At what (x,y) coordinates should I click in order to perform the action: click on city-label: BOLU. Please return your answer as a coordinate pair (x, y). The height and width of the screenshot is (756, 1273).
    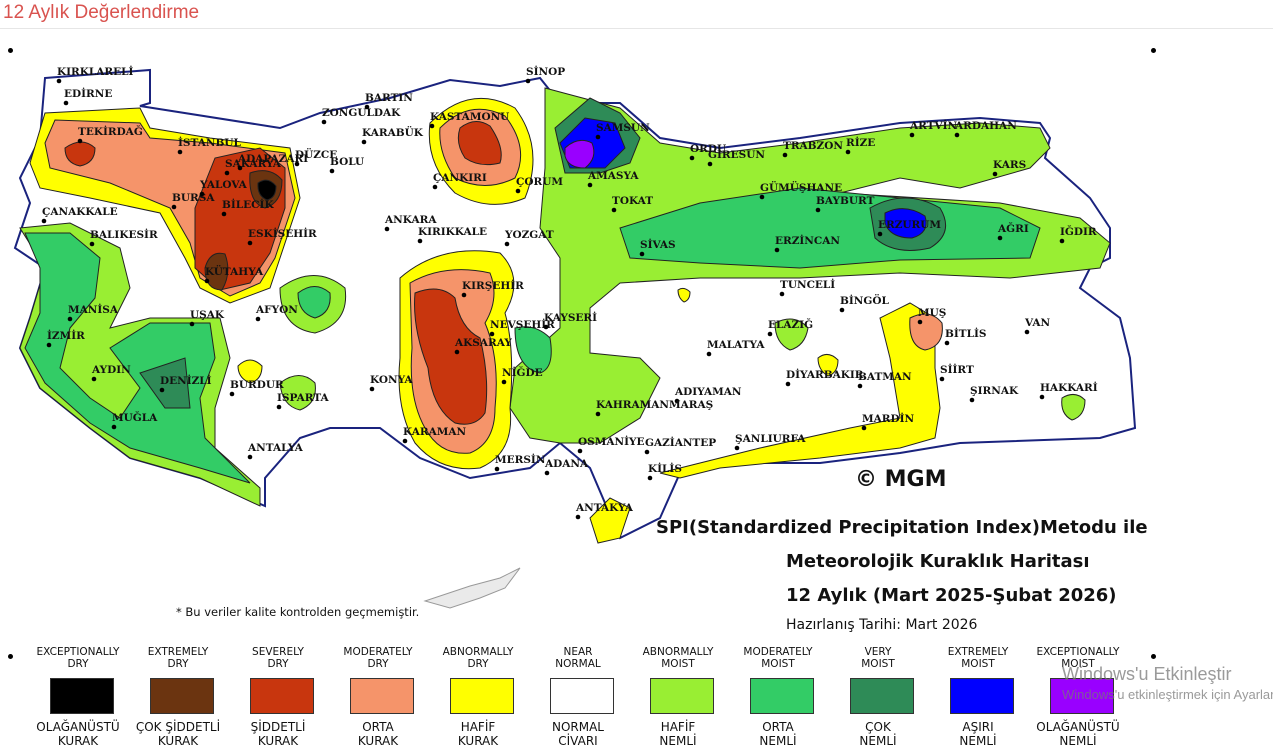
    Looking at the image, I should click on (347, 162).